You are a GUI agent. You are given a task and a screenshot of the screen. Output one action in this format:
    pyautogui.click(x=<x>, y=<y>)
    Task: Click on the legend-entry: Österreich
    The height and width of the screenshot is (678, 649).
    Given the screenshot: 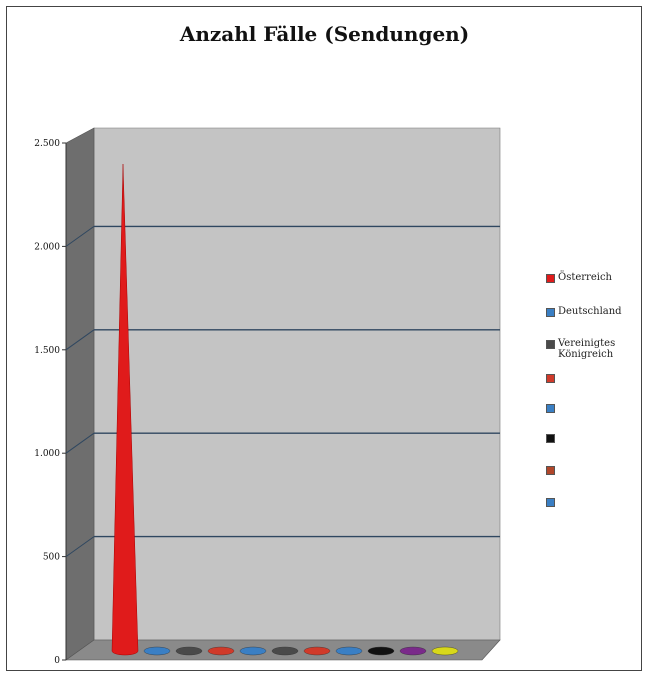 What is the action you would take?
    pyautogui.click(x=596, y=277)
    